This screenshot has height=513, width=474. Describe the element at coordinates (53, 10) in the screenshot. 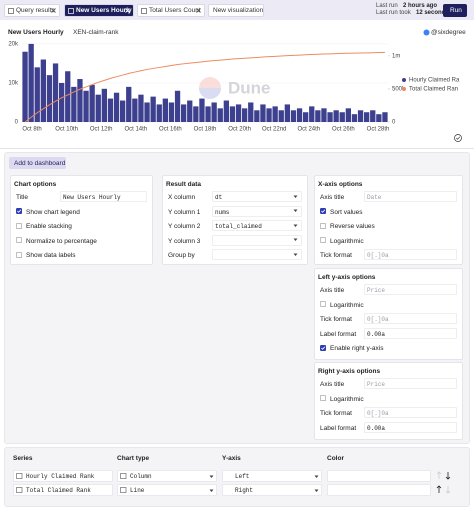

I see `tab-close` at that location.